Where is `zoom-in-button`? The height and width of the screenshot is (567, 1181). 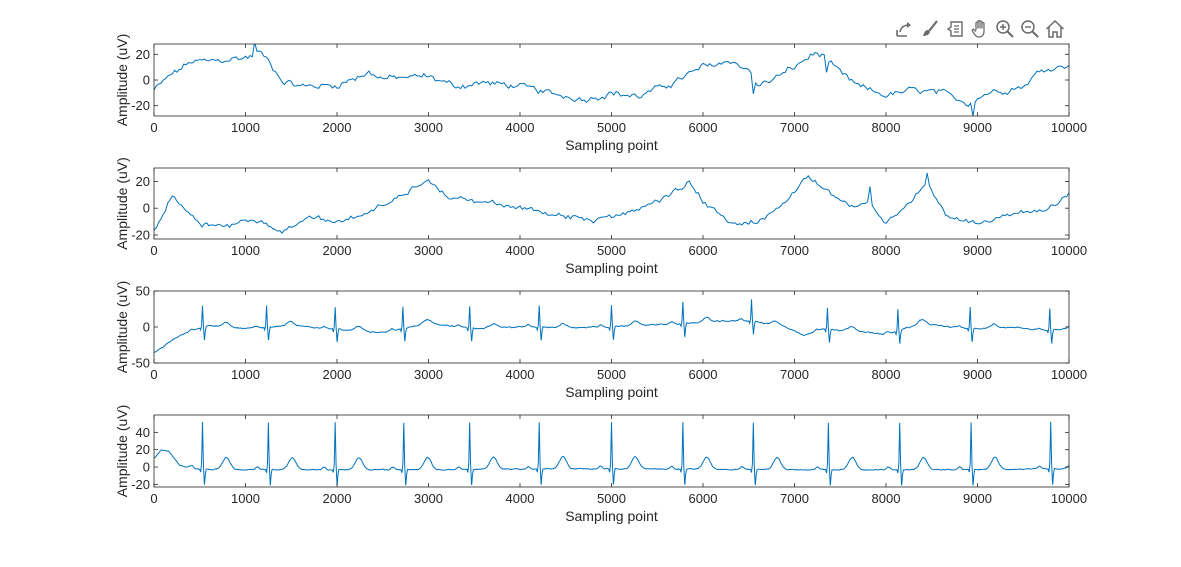 zoom-in-button is located at coordinates (1005, 29).